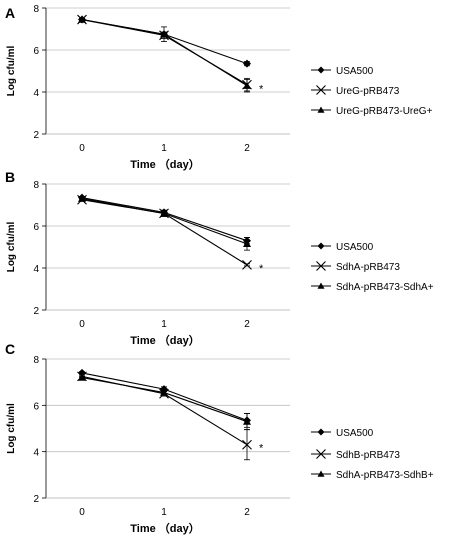 The image size is (454, 543). I want to click on series-ureg-prb473-ureg-, so click(164, 54).